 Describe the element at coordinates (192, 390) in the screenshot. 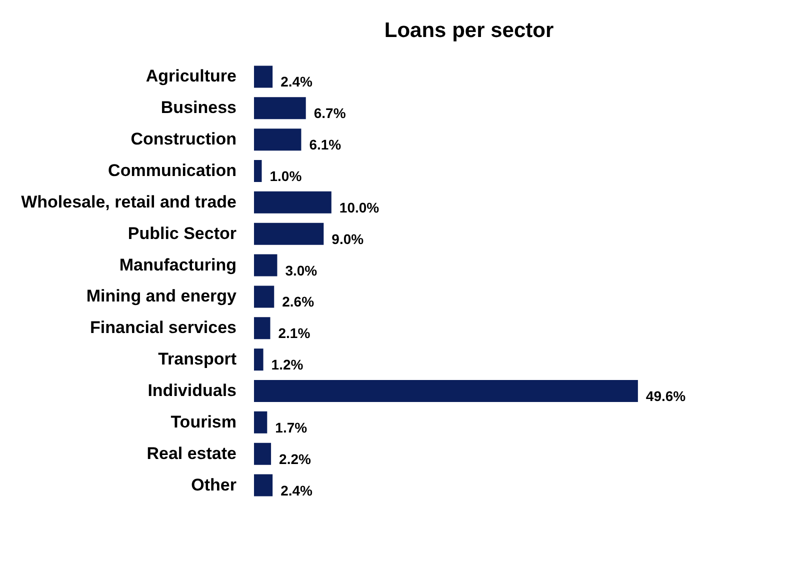

I see `y-tick-label: Individuals` at that location.